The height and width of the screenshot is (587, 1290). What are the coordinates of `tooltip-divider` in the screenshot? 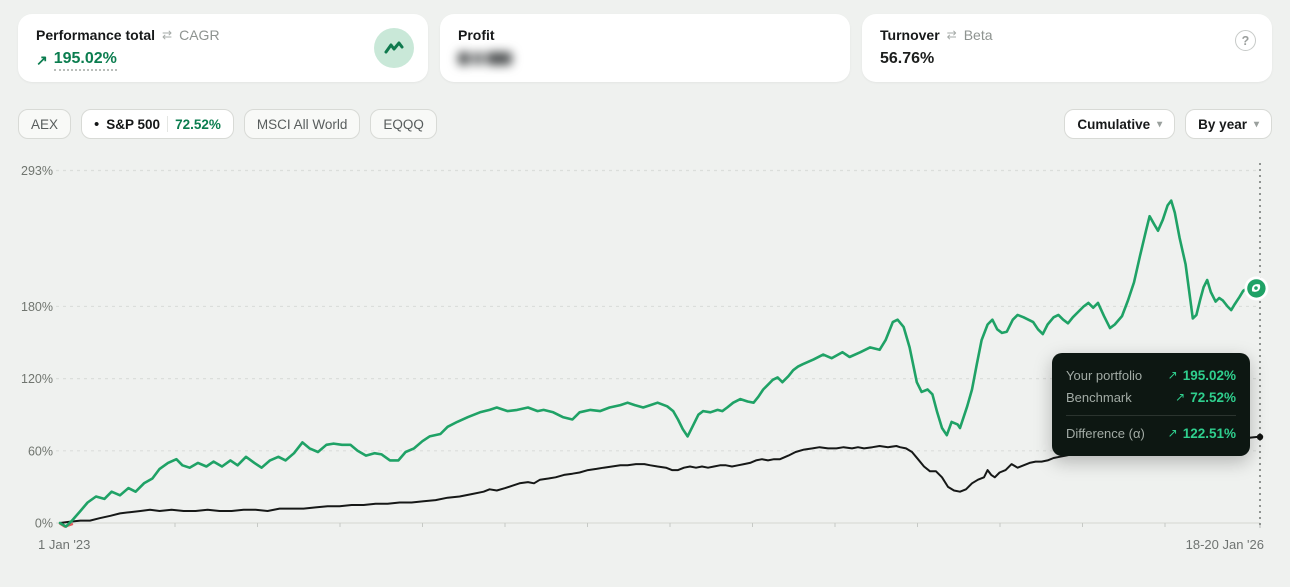 It's located at (1151, 415).